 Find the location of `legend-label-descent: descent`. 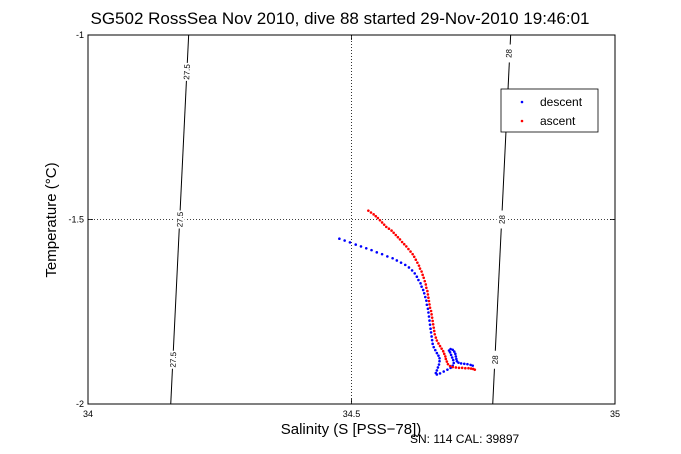

legend-label-descent: descent is located at coordinates (561, 102).